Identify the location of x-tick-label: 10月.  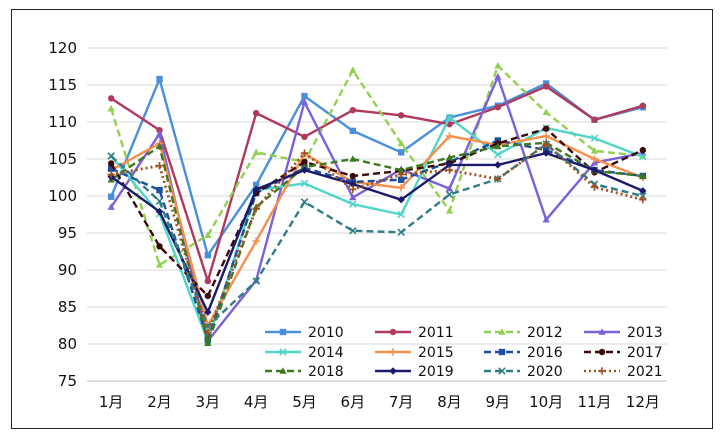
(546, 402).